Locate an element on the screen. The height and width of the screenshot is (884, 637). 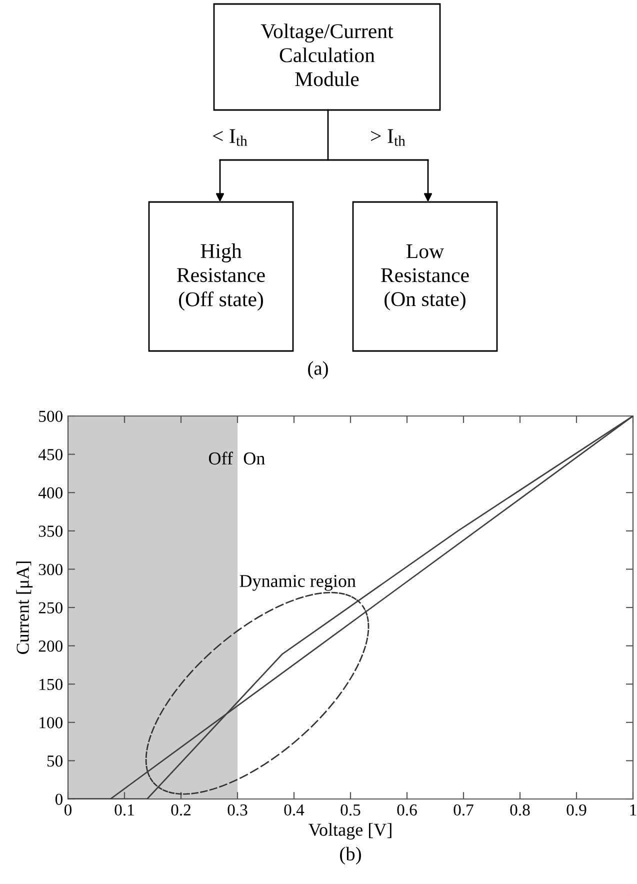
y-tick-label: 150 is located at coordinates (51, 684).